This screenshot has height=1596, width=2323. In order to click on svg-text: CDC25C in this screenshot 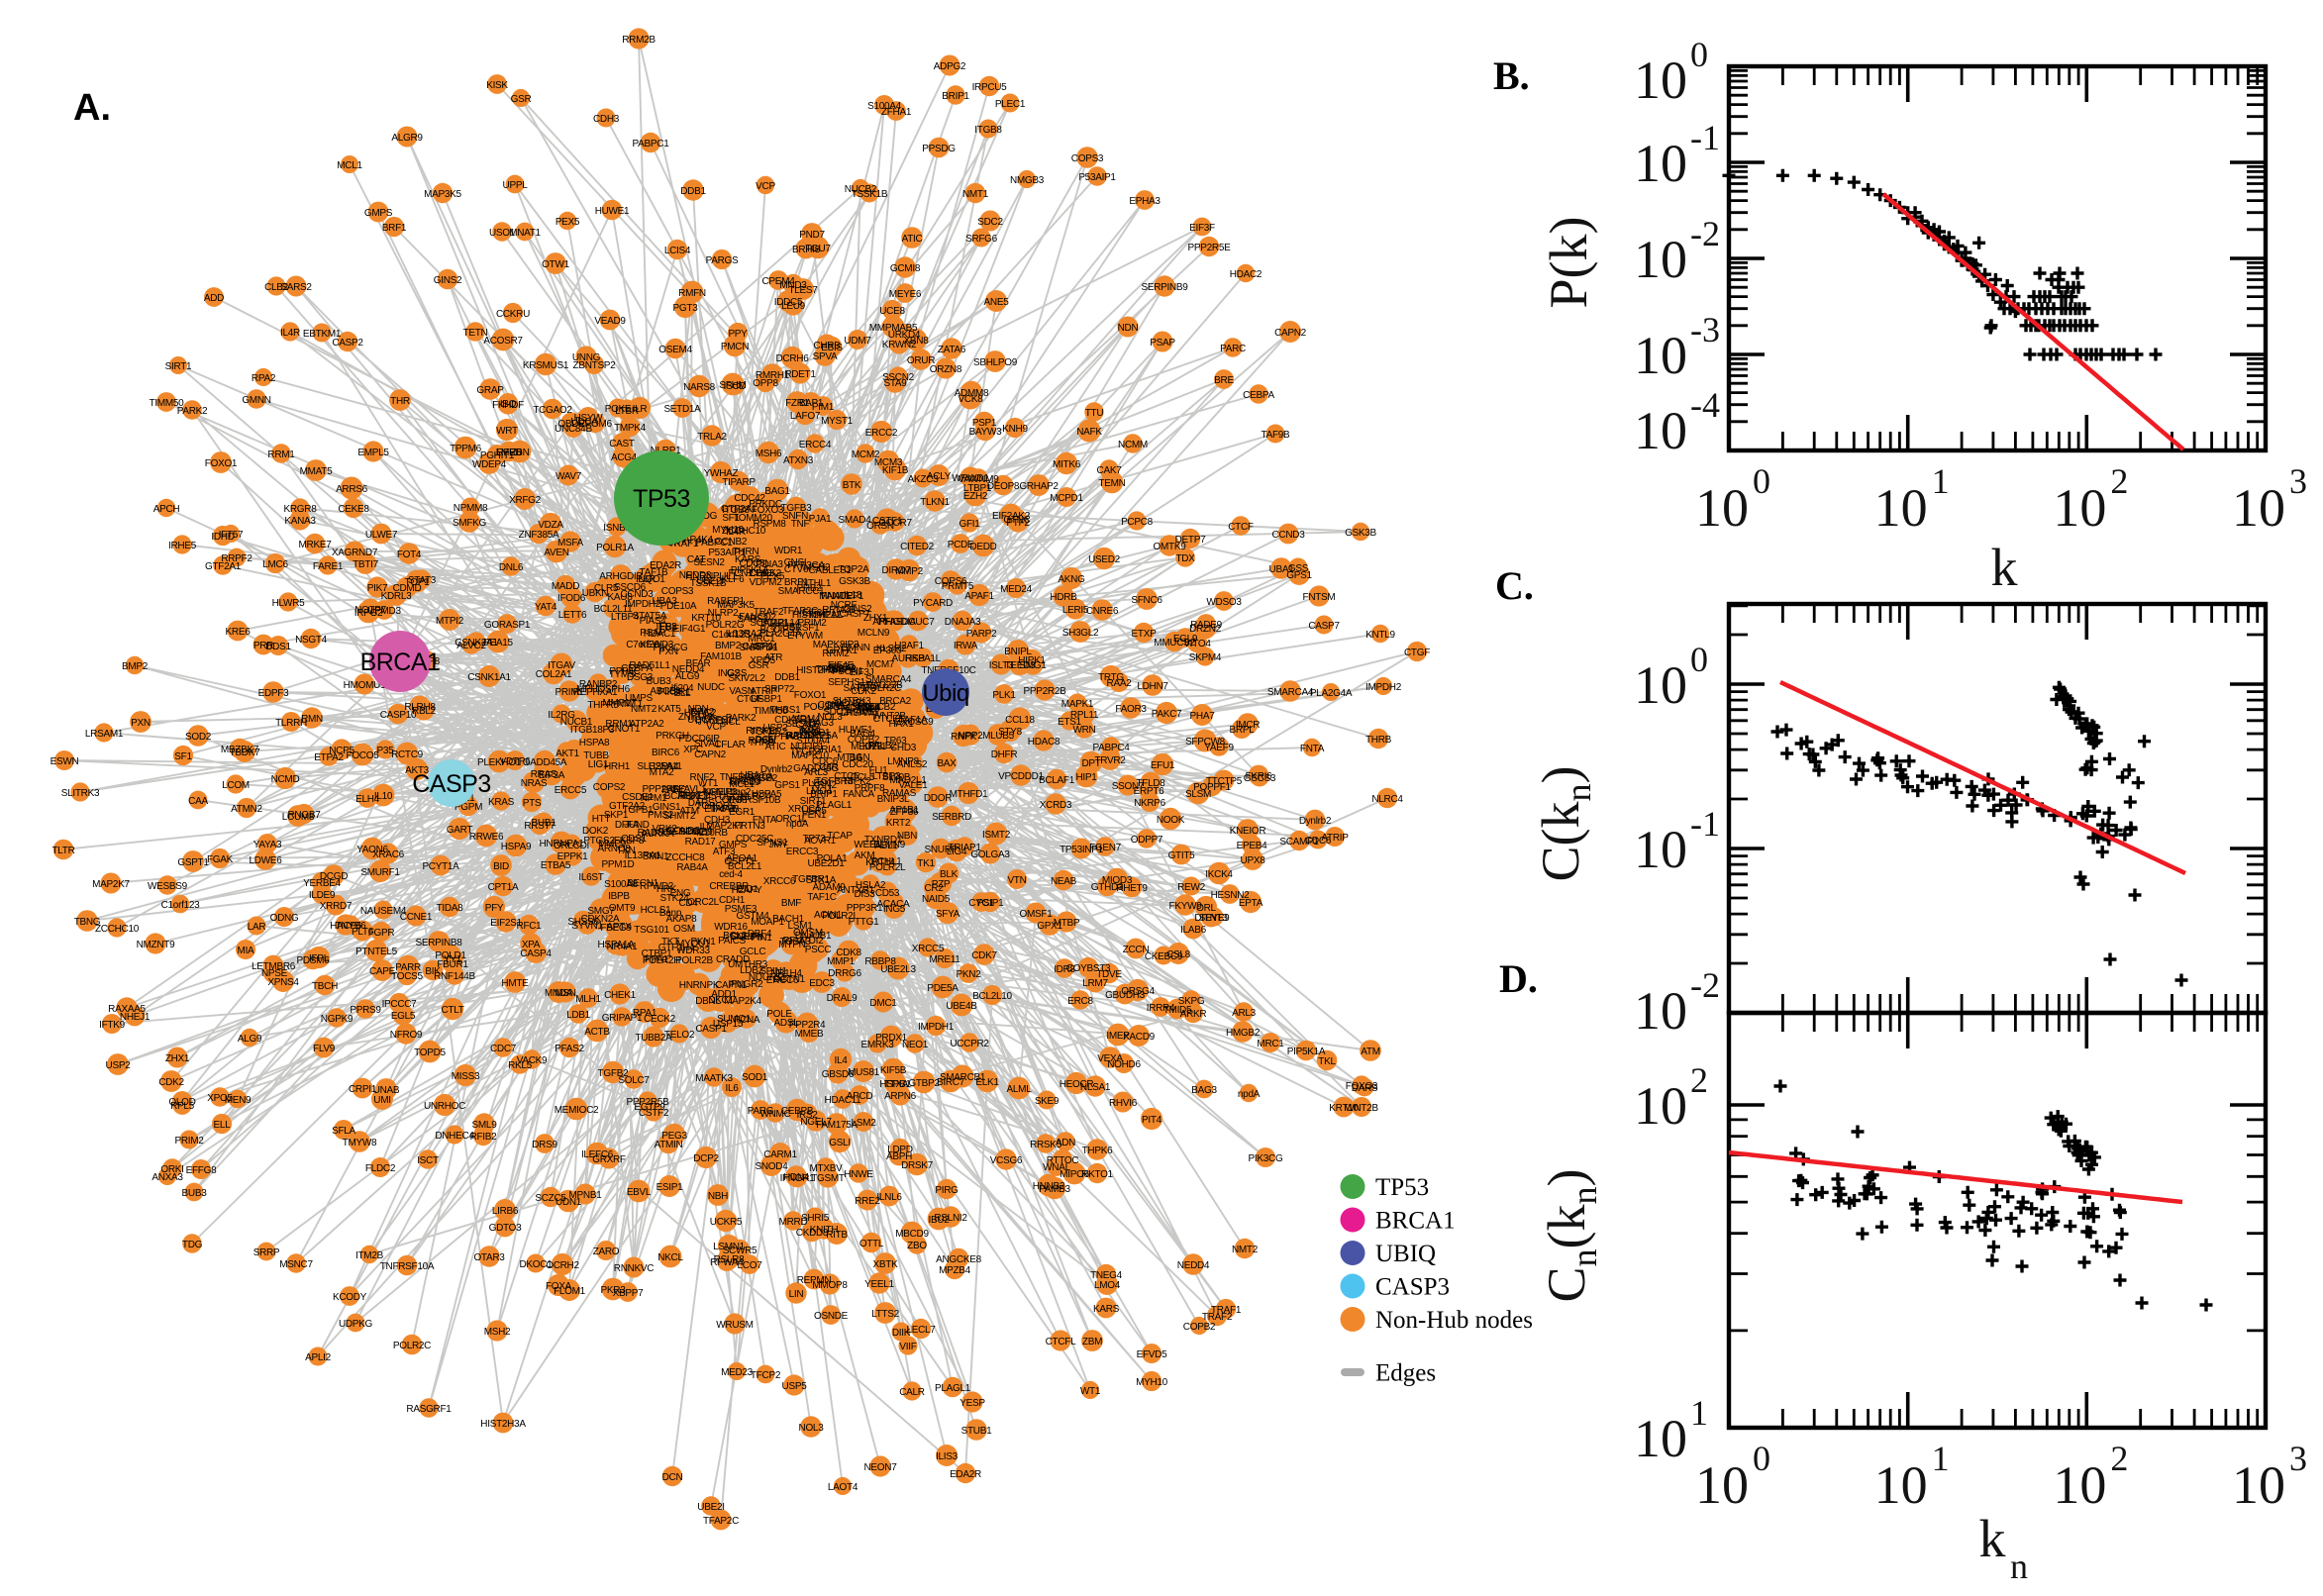, I will do `click(755, 839)`.